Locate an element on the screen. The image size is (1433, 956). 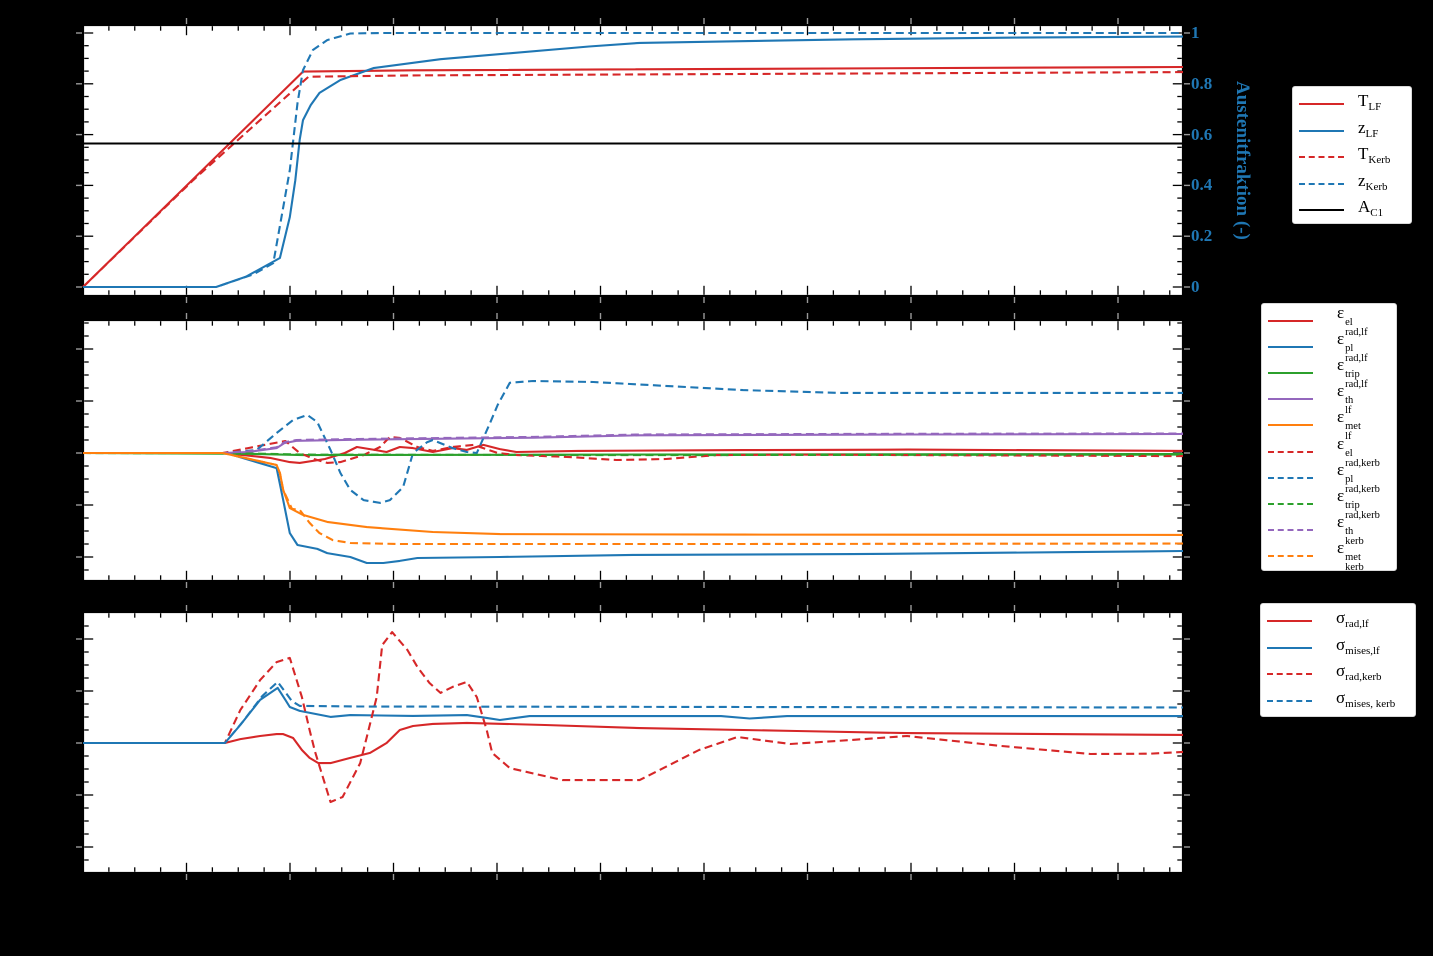
legend-item-temperature-4: AC1 is located at coordinates (1352, 210).